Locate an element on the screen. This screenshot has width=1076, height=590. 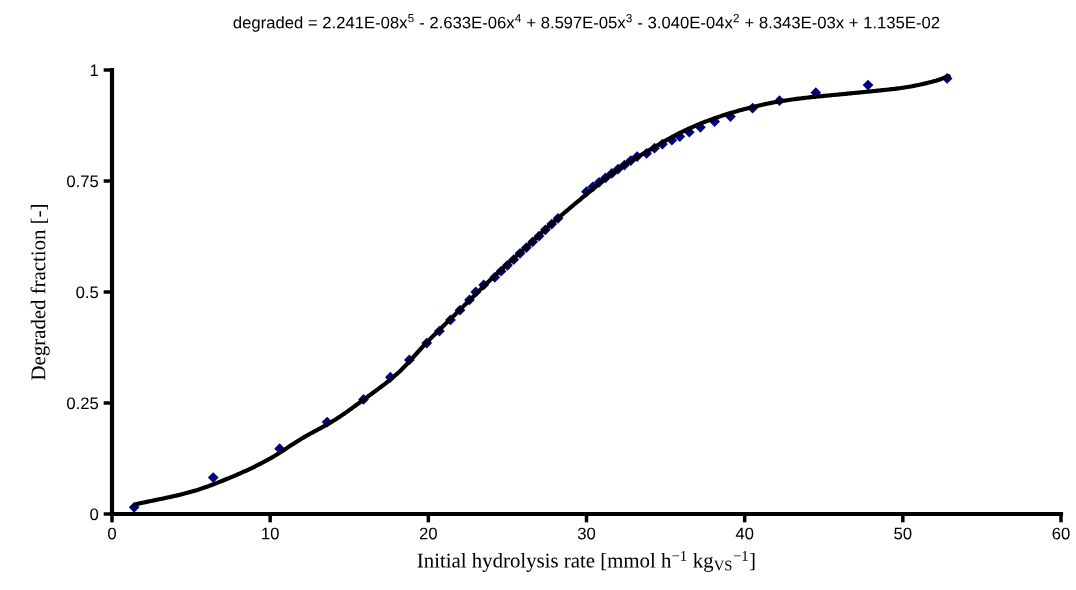
x-tick-label: 50 is located at coordinates (903, 533).